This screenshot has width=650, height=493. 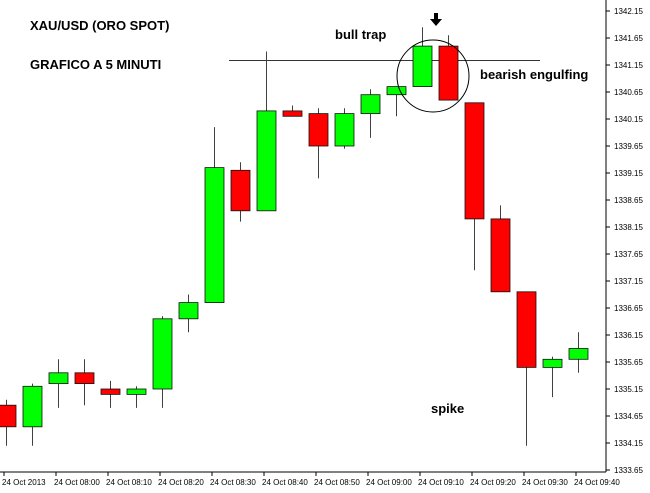 I want to click on annotation-spike: spike, so click(x=447, y=408).